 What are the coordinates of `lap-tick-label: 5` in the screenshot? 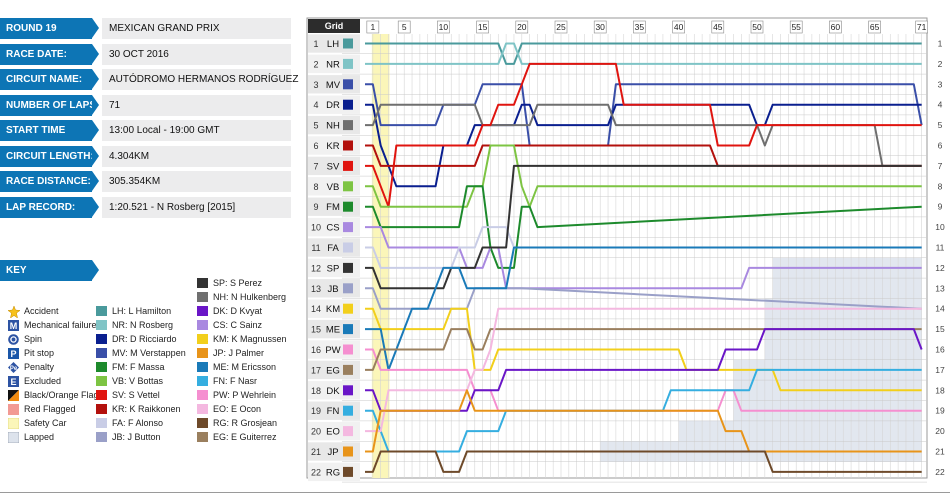 It's located at (404, 27).